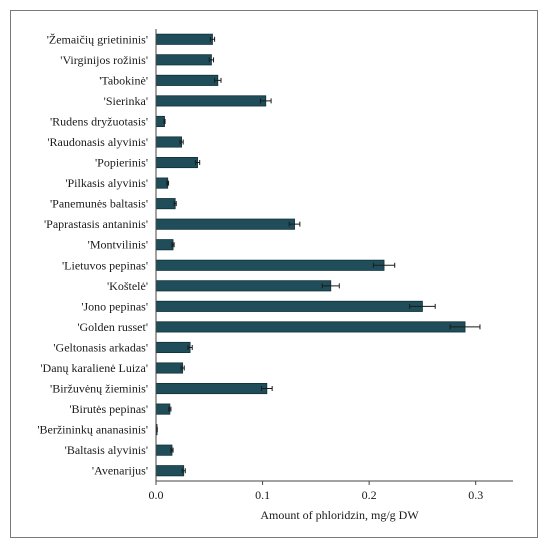 This screenshot has width=550, height=550. Describe the element at coordinates (475, 495) in the screenshot. I see `x-tick-label: 0.3` at that location.